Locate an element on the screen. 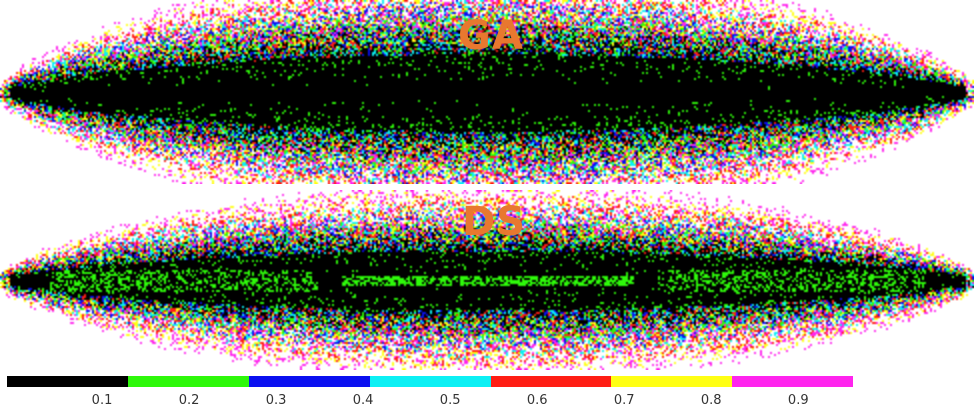 The width and height of the screenshot is (974, 414). colorbar-tick-label: 0.9 is located at coordinates (798, 400).